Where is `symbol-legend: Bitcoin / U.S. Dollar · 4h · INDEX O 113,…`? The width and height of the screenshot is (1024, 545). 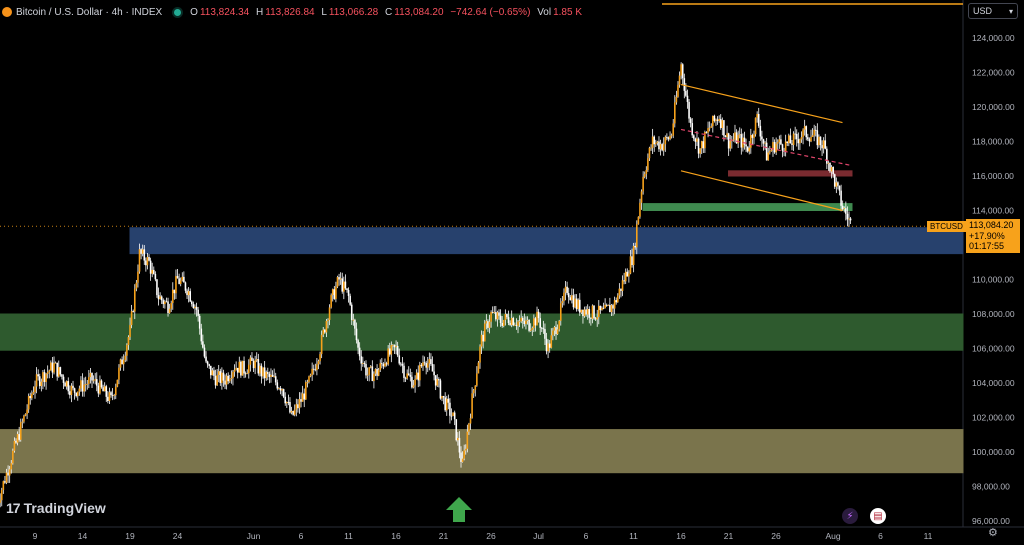
symbol-legend: Bitcoin / U.S. Dollar · 4h · INDEX O 113,… is located at coordinates (292, 12).